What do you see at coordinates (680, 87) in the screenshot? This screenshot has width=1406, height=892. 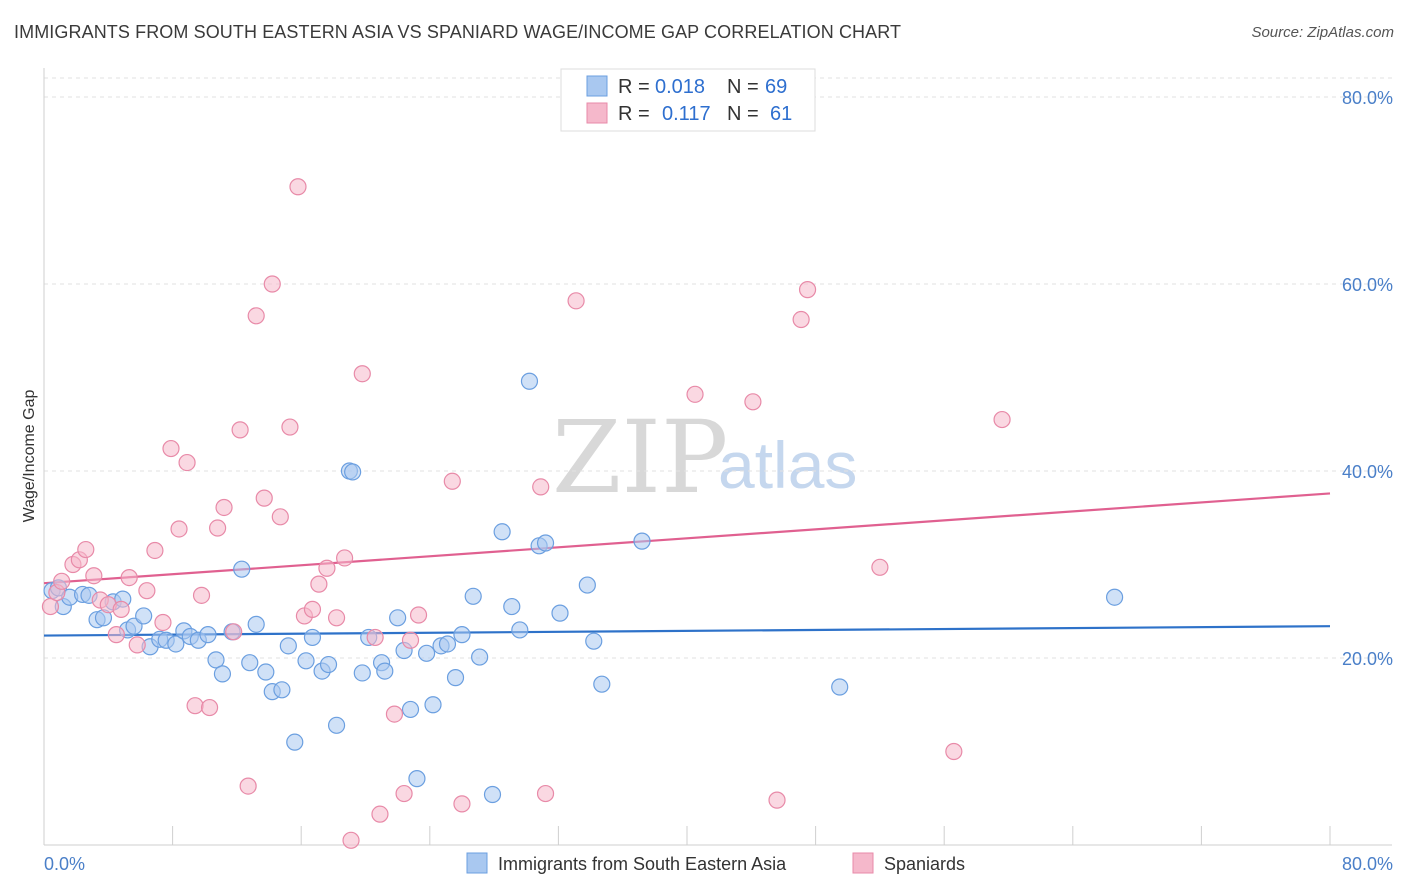 I see `legend-r-value-1: 0.018` at bounding box center [680, 87].